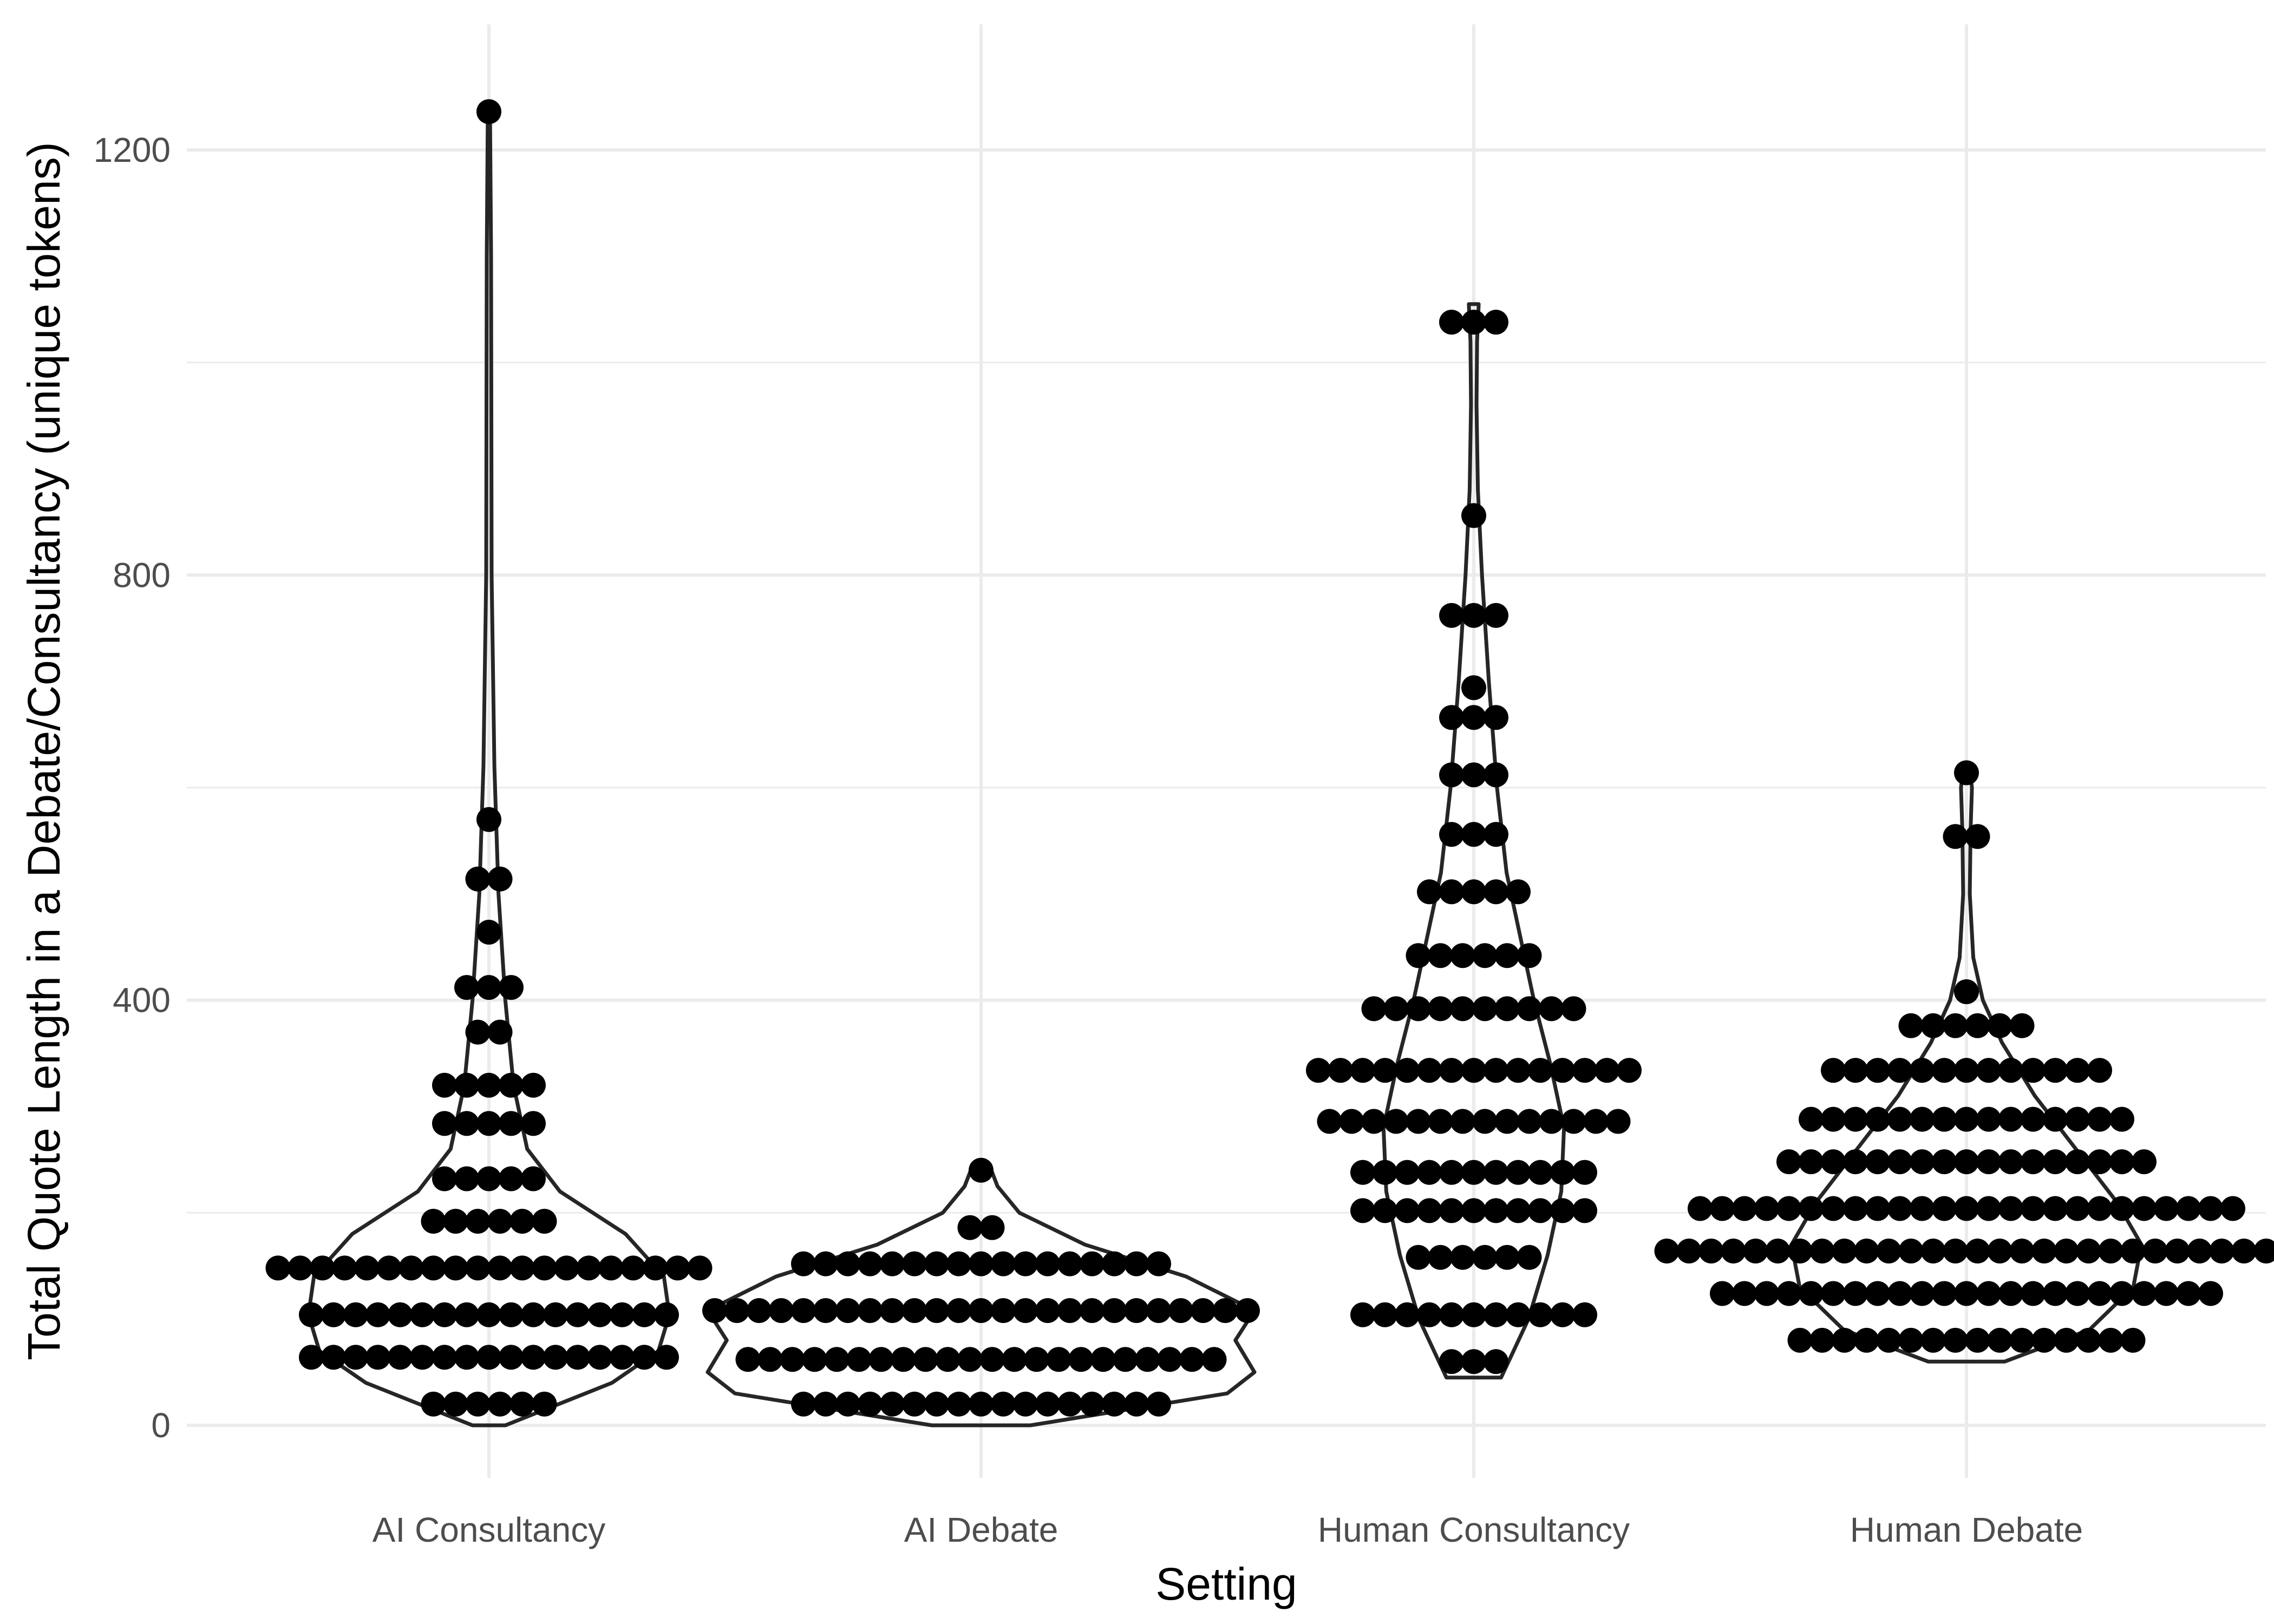  I want to click on x-axis-title: Setting, so click(1226, 1583).